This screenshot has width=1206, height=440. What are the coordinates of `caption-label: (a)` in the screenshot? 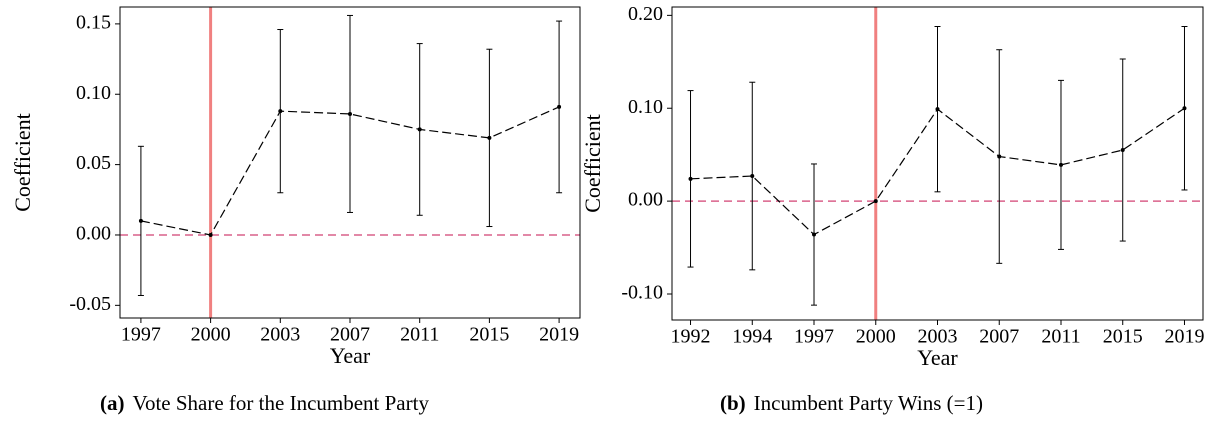 It's located at (112, 403).